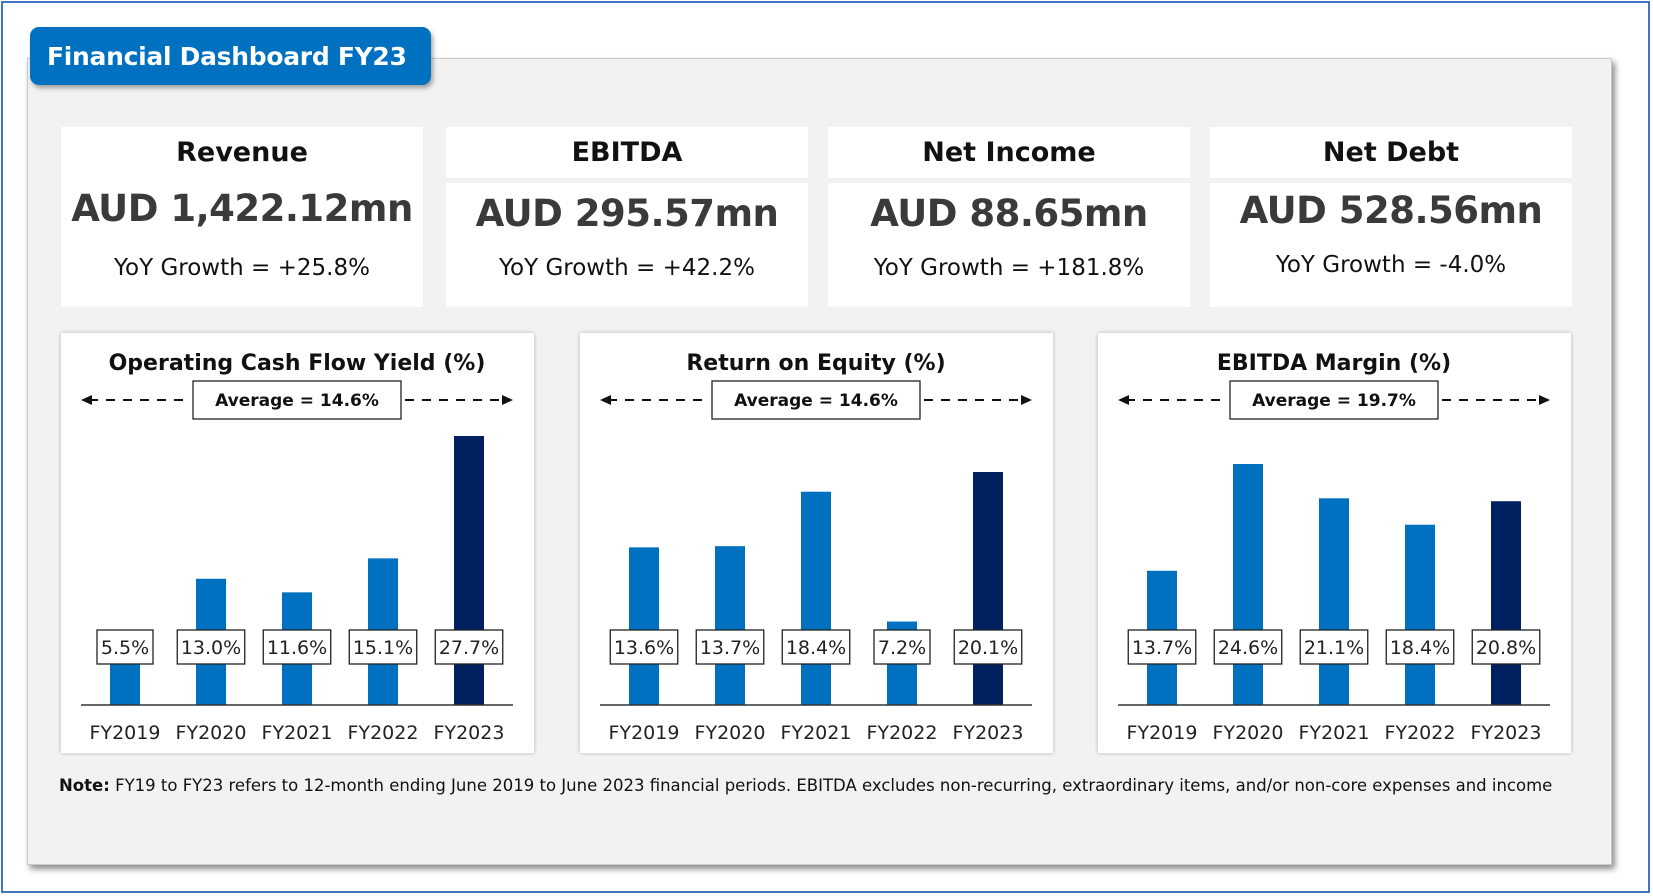  I want to click on chart-title: EBITDA Margin (%), so click(1334, 363).